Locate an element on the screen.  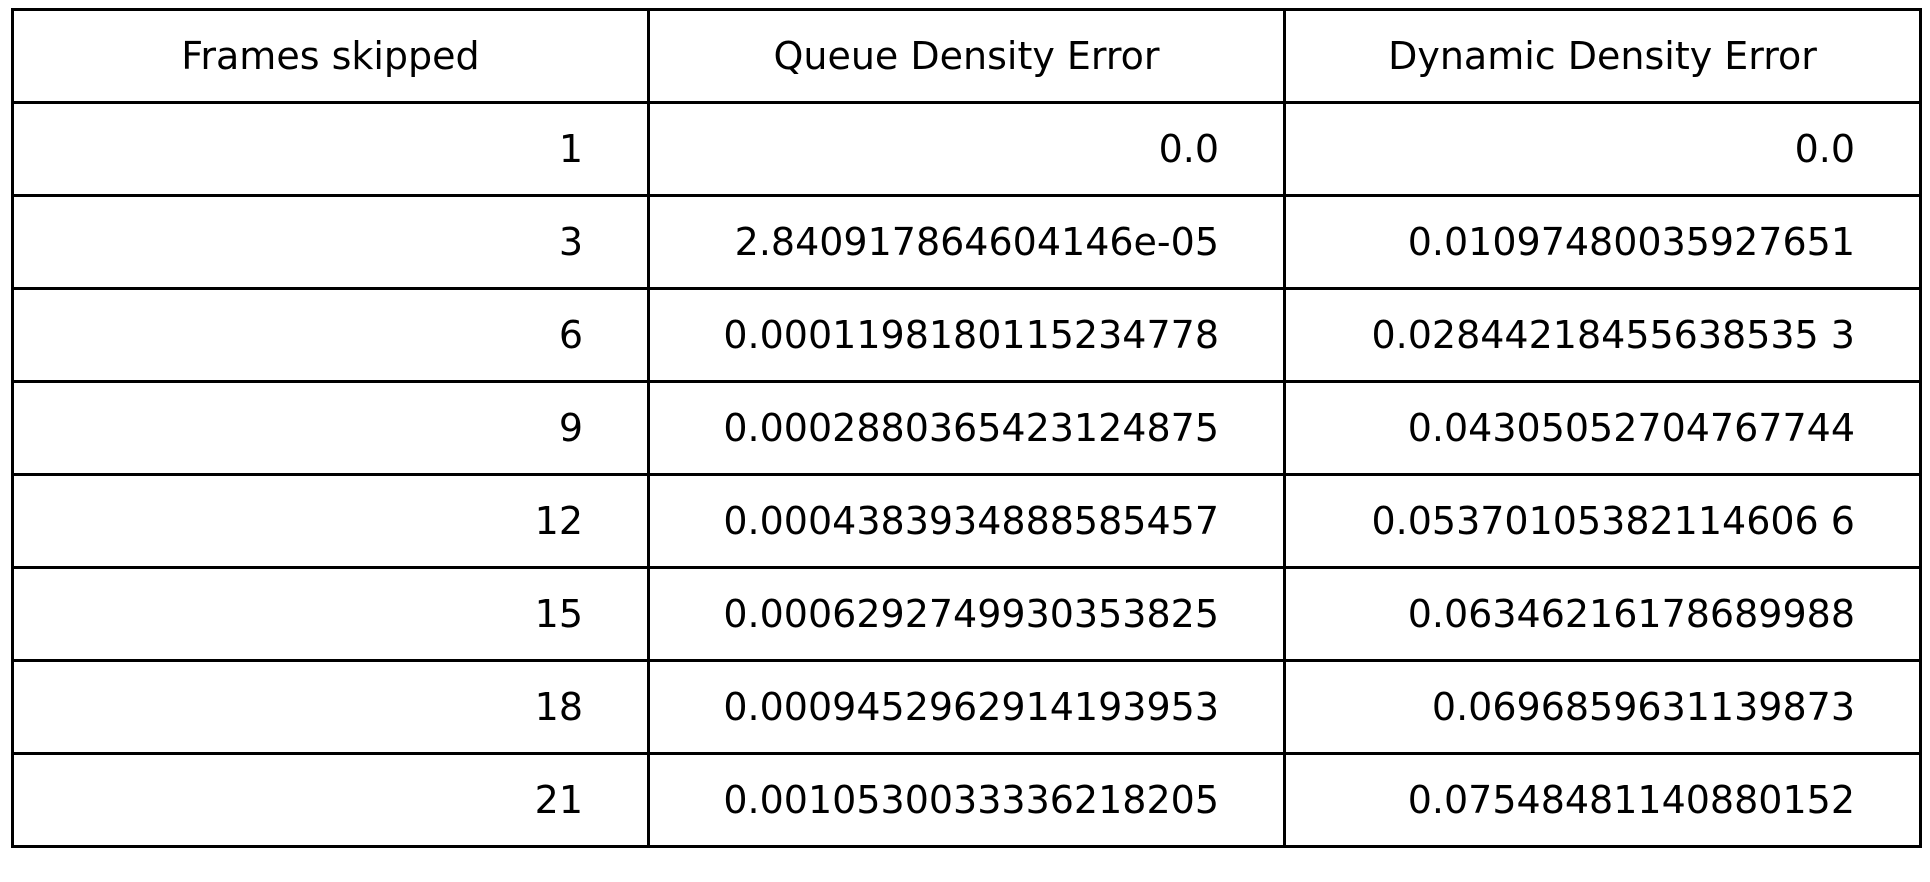
cell-queue-density-error: 0.0 is located at coordinates (966, 149).